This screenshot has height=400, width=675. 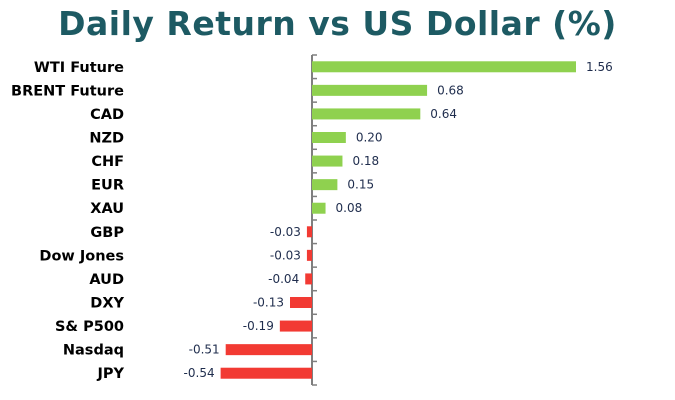 I want to click on data-label: 0.18, so click(x=365, y=161).